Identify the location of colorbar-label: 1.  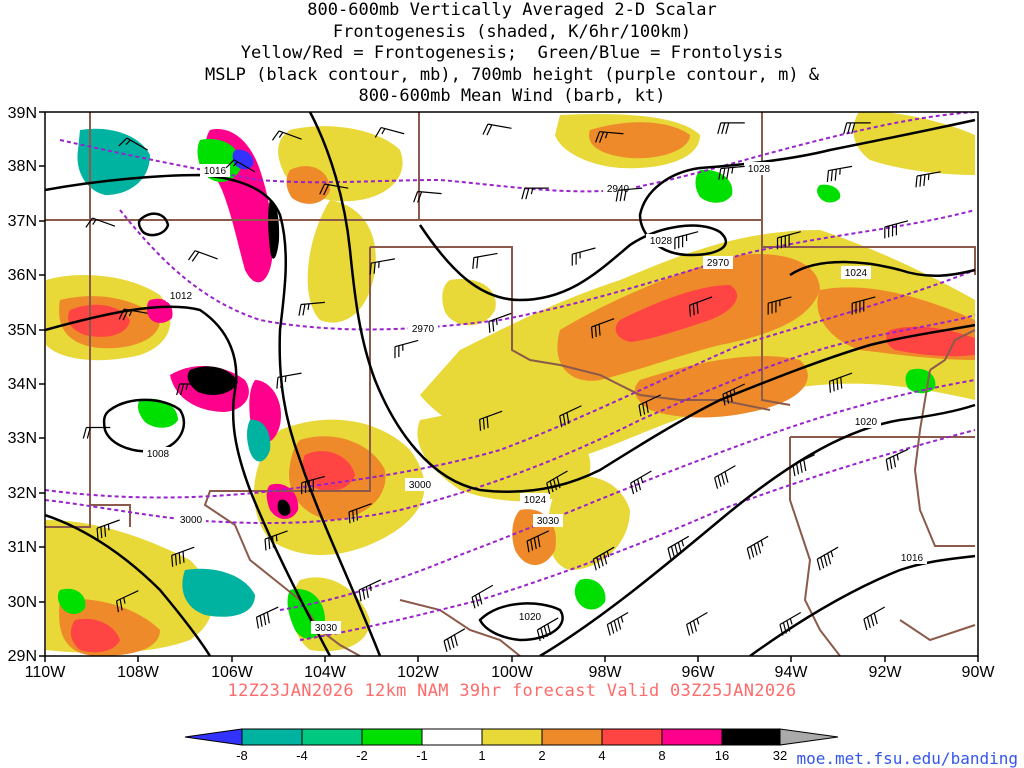
(481, 755).